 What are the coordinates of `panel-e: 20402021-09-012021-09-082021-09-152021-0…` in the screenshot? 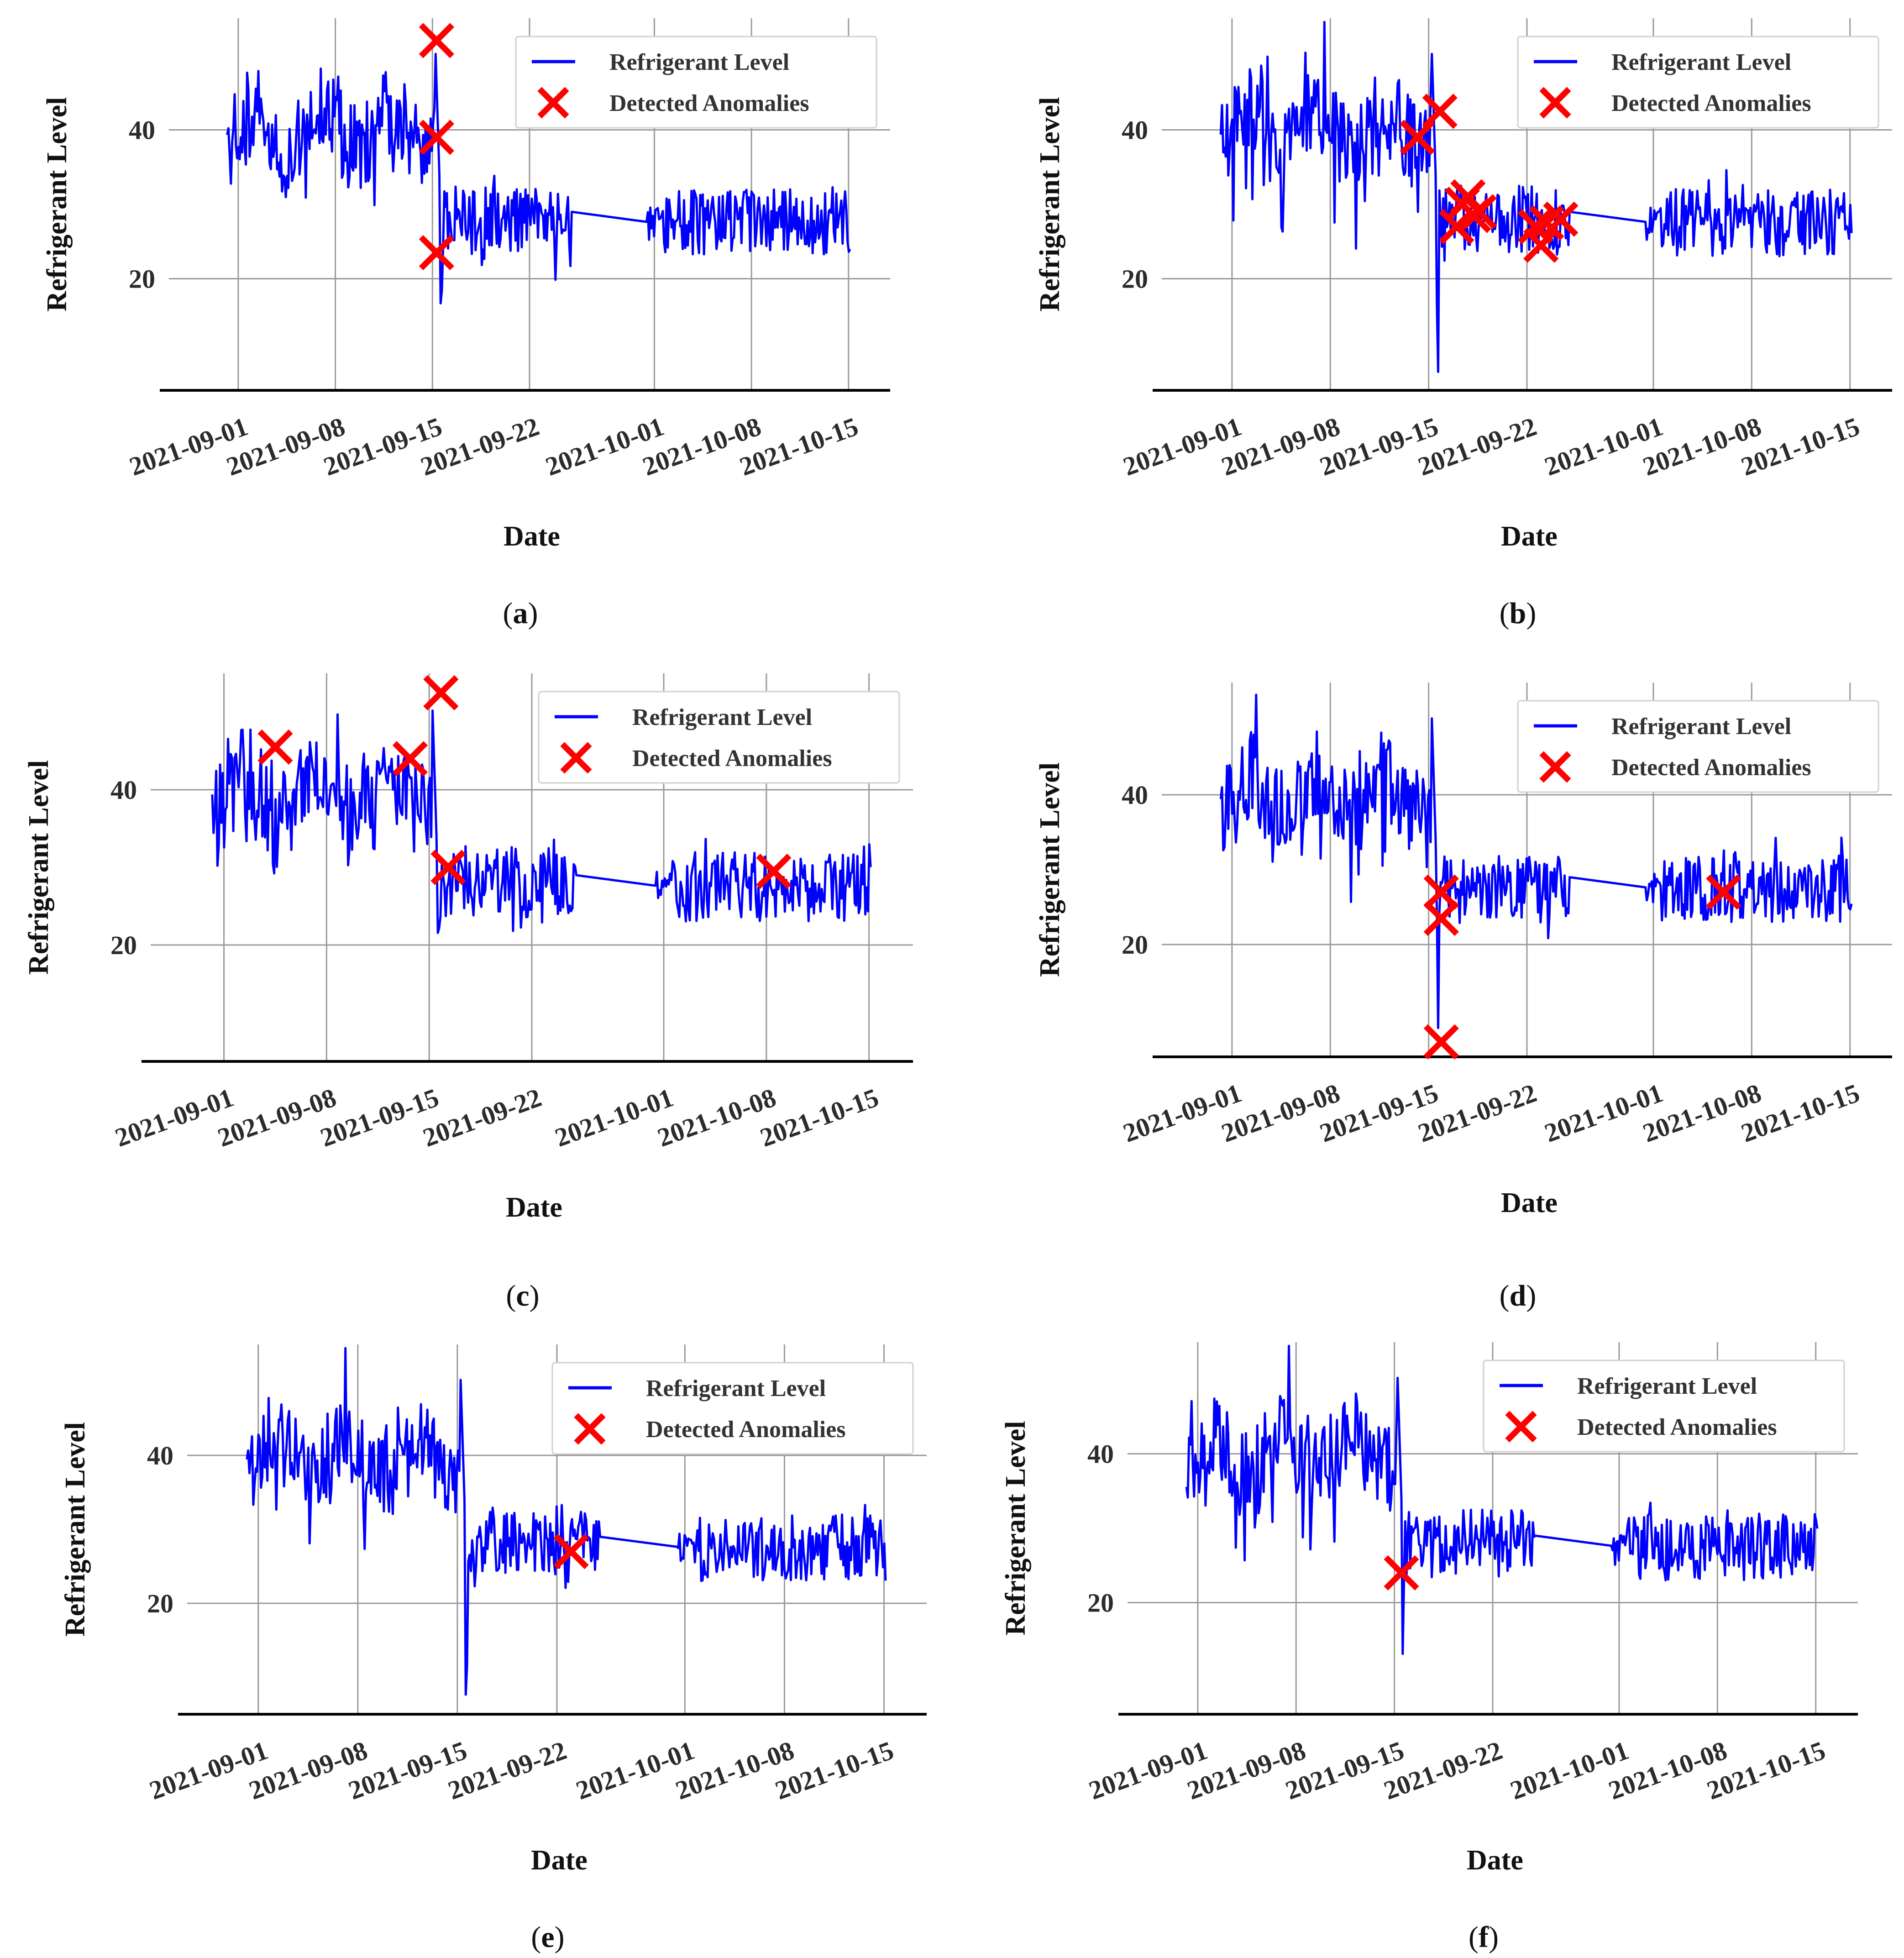 It's located at (493, 1649).